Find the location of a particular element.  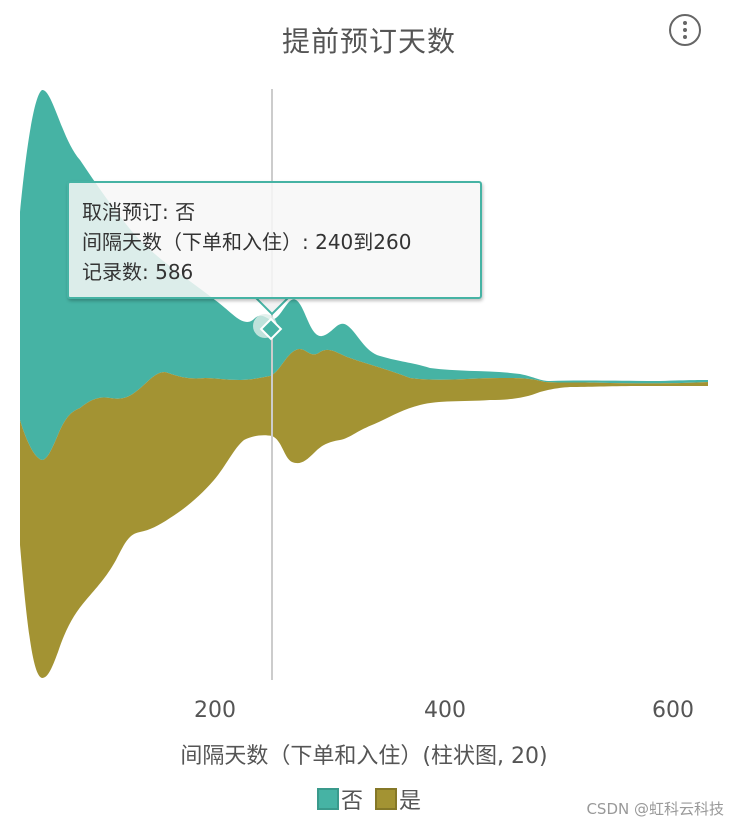

tooltip-line-count: 记录数: 586 is located at coordinates (138, 272).